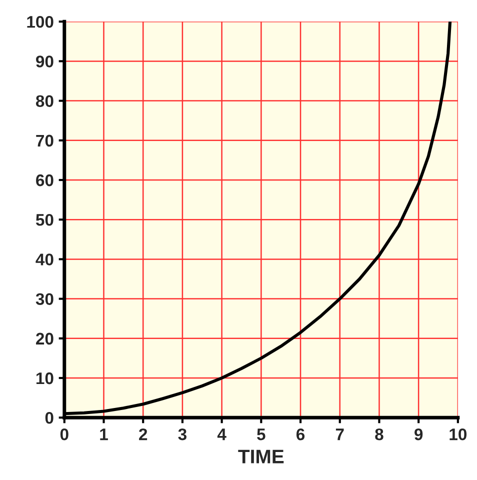 The image size is (477, 480). Describe the element at coordinates (261, 457) in the screenshot. I see `x-axis-title: TIME` at that location.